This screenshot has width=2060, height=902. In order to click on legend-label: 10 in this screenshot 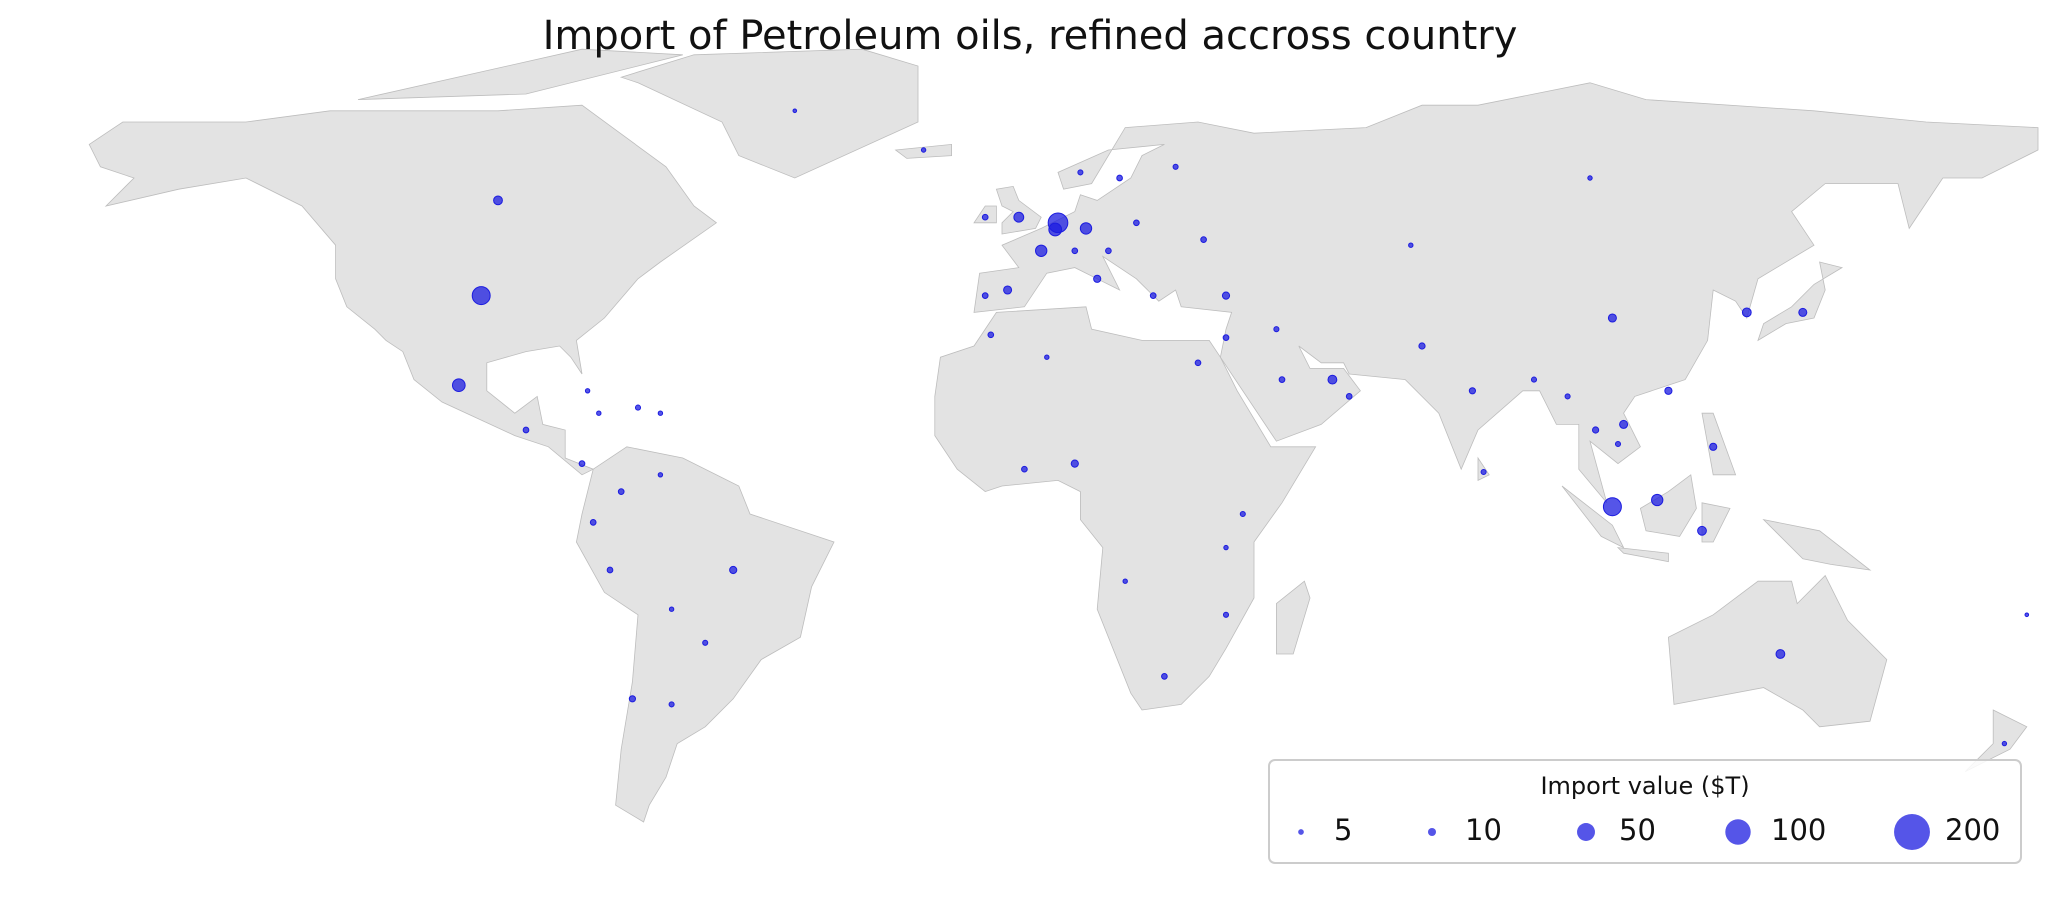, I will do `click(1483, 830)`.